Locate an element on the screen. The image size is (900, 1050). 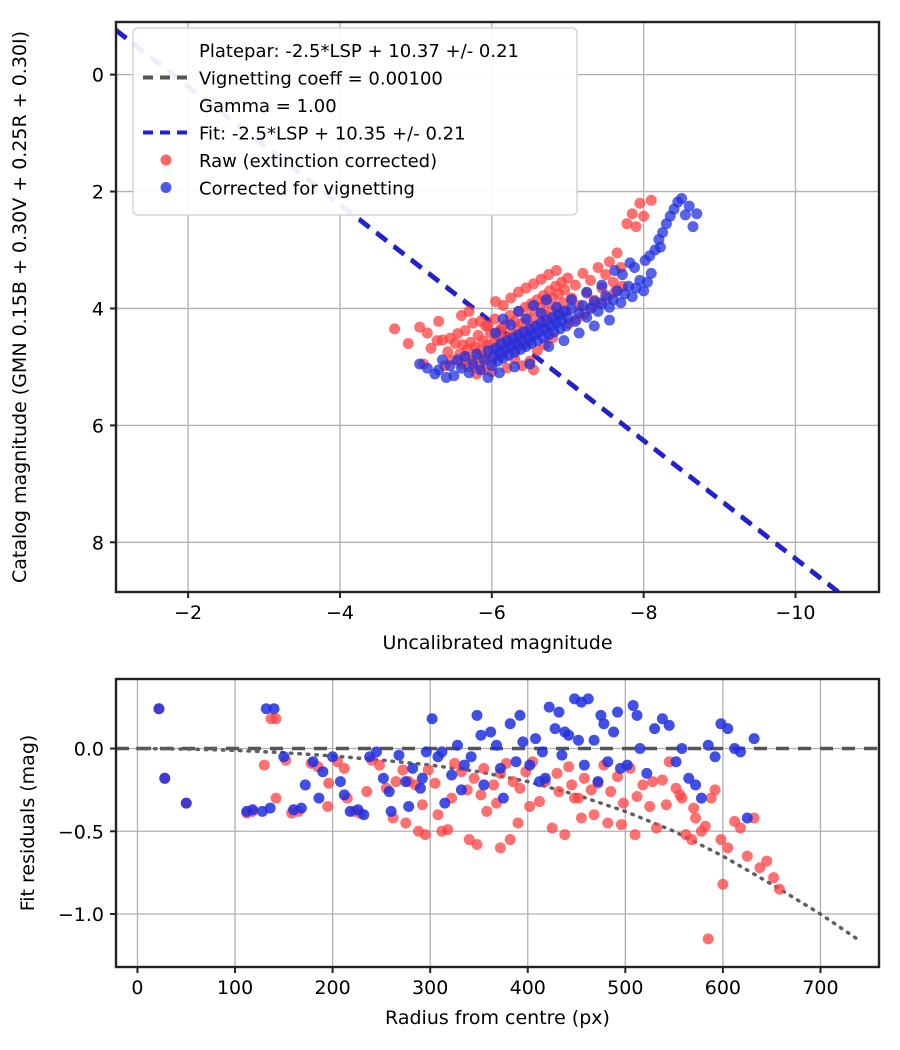
legend-entry-label: Vignetting coeff = 0.00100 is located at coordinates (321, 79).